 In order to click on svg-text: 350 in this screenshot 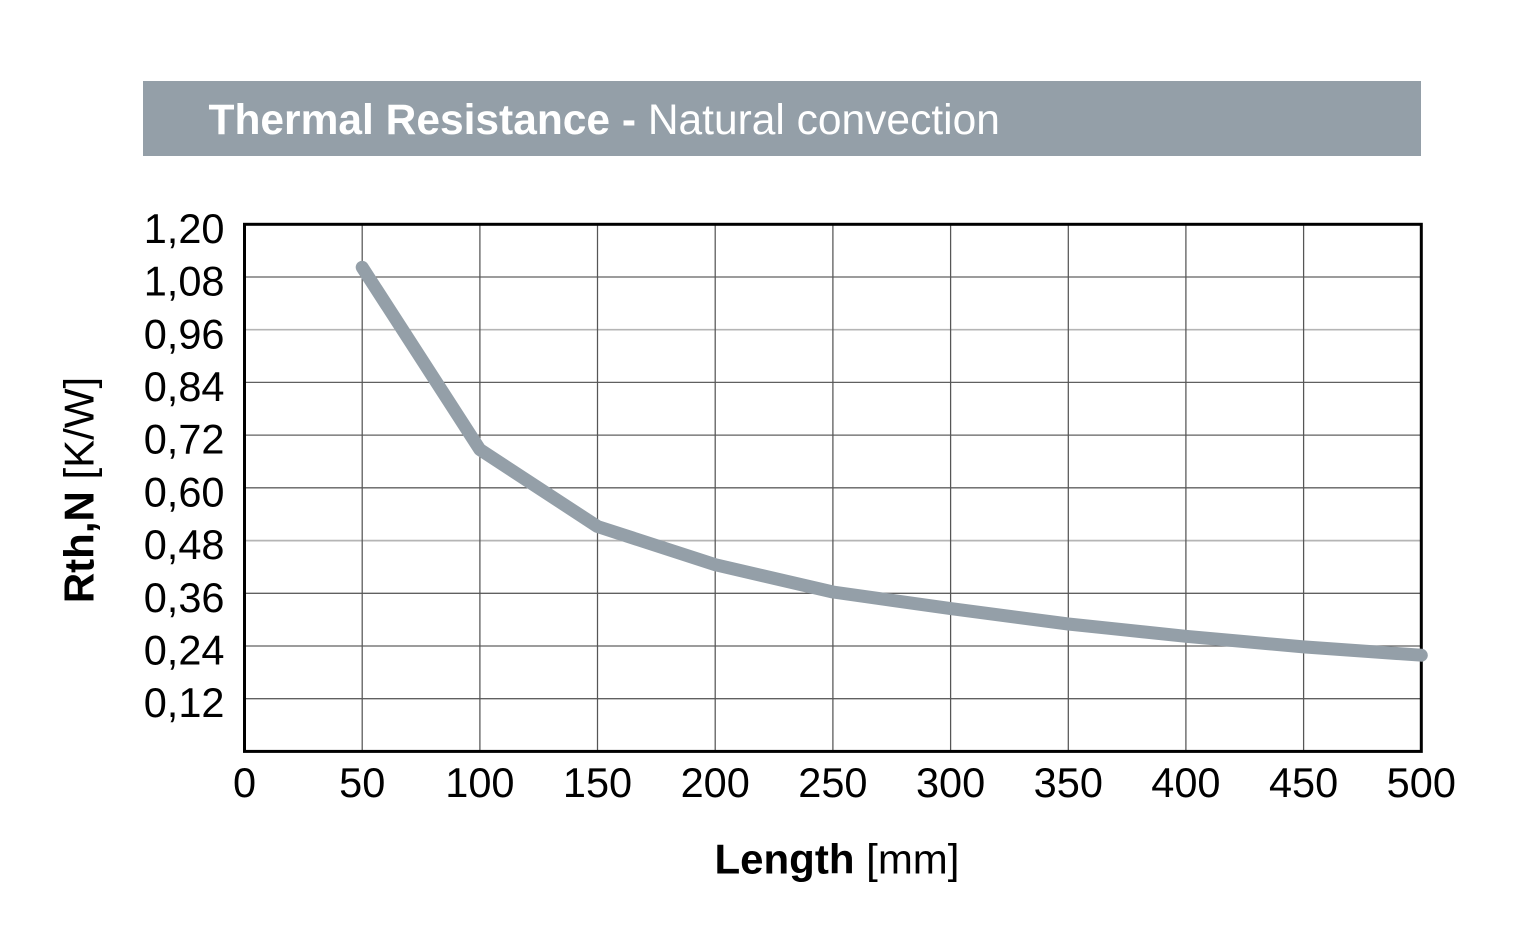, I will do `click(1068, 782)`.